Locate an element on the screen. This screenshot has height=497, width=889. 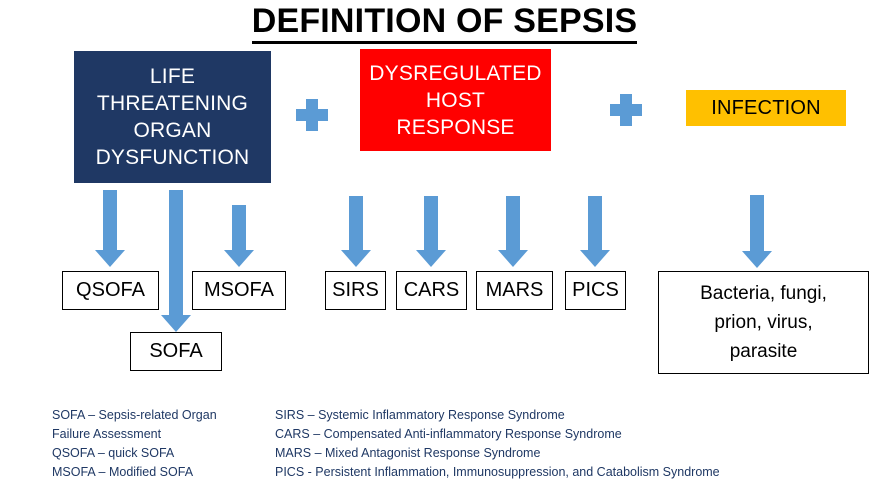
criteria-box-cars: CARS is located at coordinates (431, 290).